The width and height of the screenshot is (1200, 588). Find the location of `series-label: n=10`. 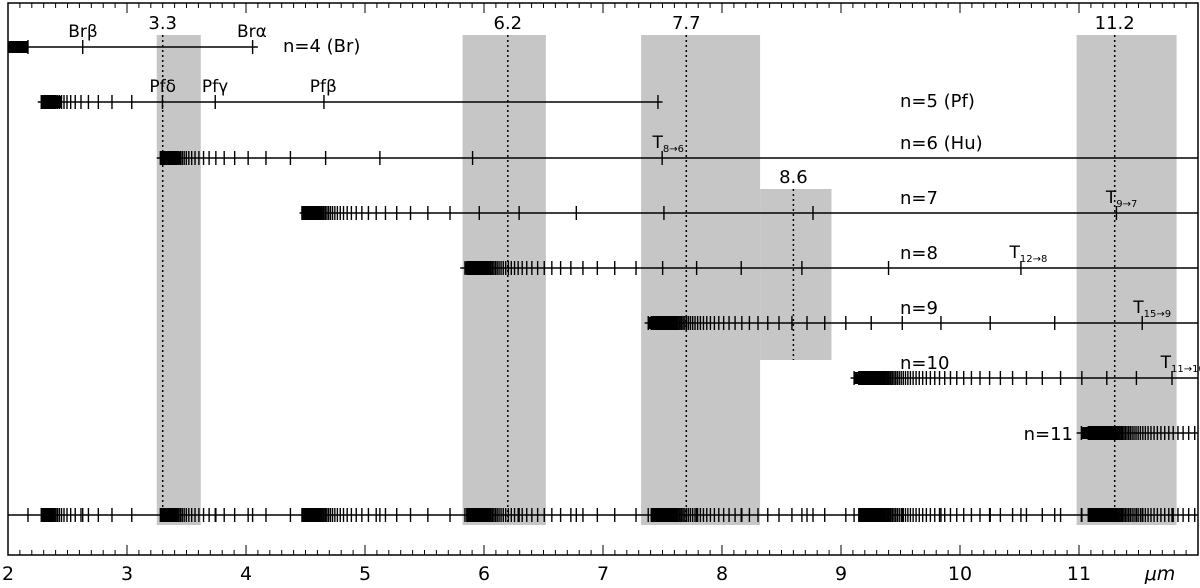

series-label: n=10 is located at coordinates (924, 363).